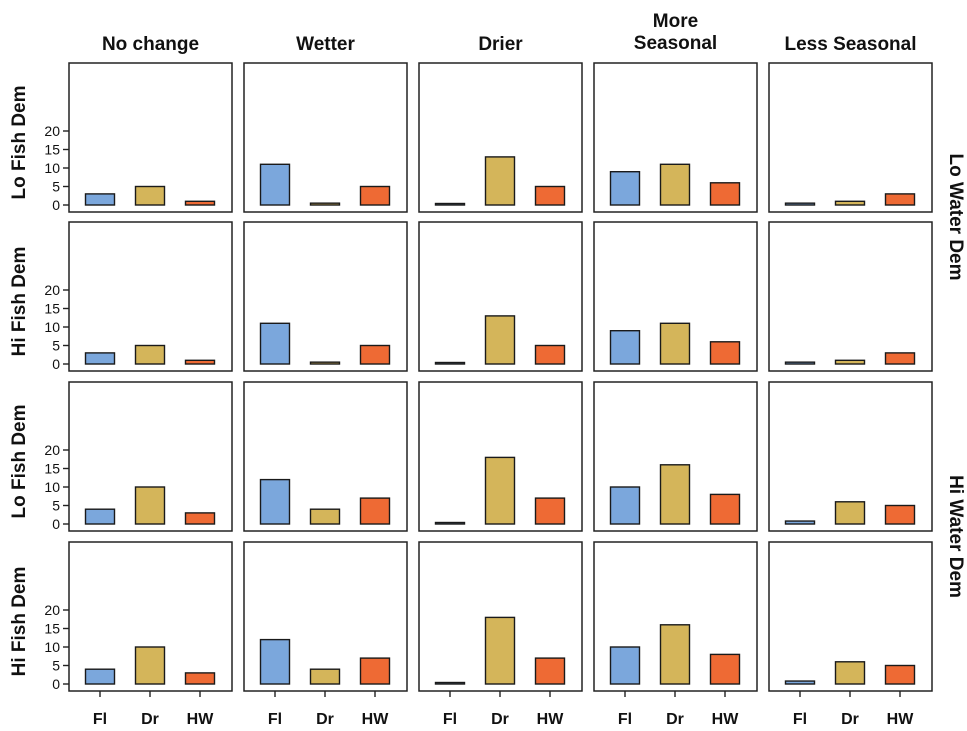  I want to click on column-title: No change, so click(150, 44).